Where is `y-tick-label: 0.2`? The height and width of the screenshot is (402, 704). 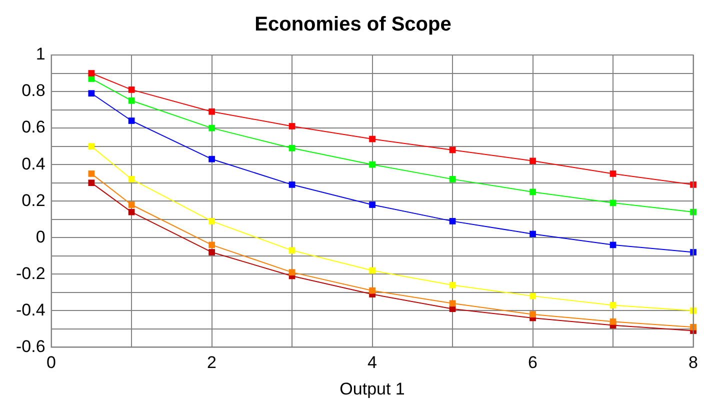 y-tick-label: 0.2 is located at coordinates (34, 200).